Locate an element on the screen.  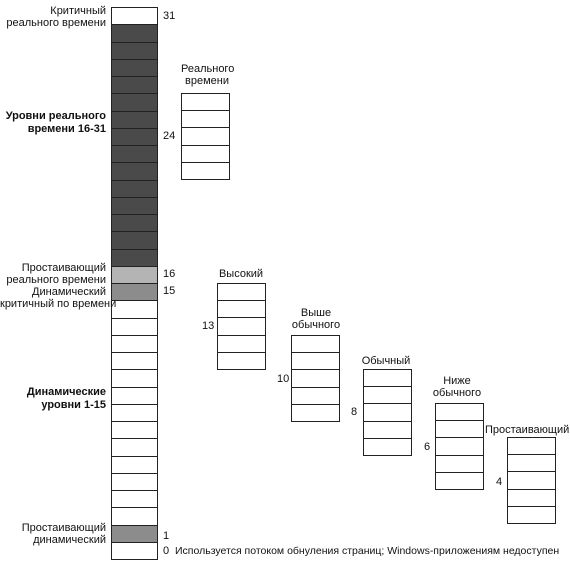
label-idle-realtime: Простаивающий реального времени is located at coordinates (56, 274).